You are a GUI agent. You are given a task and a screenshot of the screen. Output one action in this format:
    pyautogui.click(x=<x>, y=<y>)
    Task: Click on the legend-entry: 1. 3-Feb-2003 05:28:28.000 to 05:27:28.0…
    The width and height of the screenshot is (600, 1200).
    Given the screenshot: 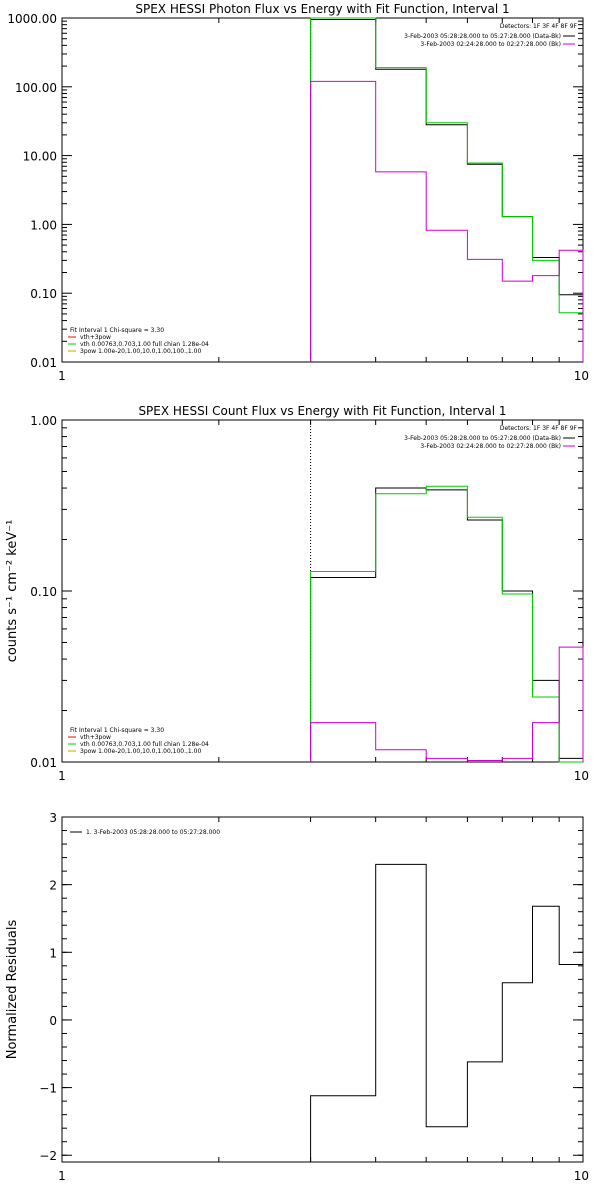 What is the action you would take?
    pyautogui.click(x=153, y=832)
    